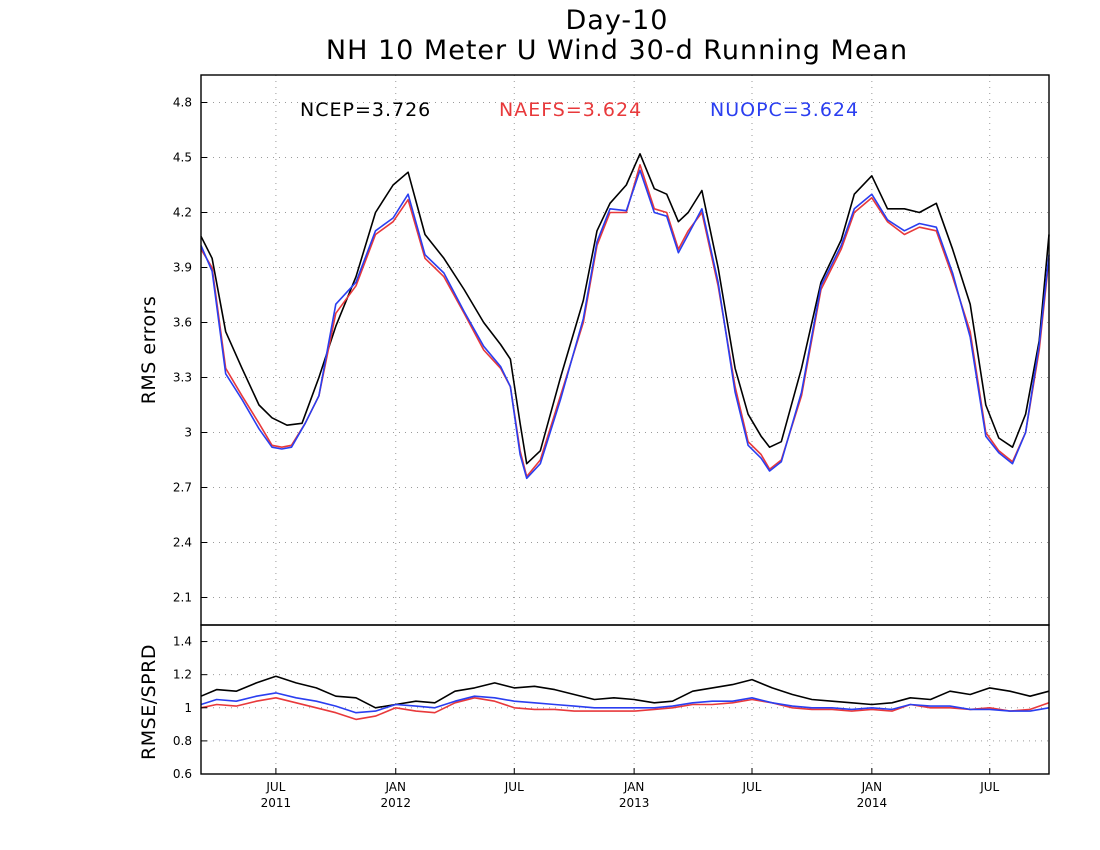  I want to click on x-tick-year: 2011, so click(276, 803).